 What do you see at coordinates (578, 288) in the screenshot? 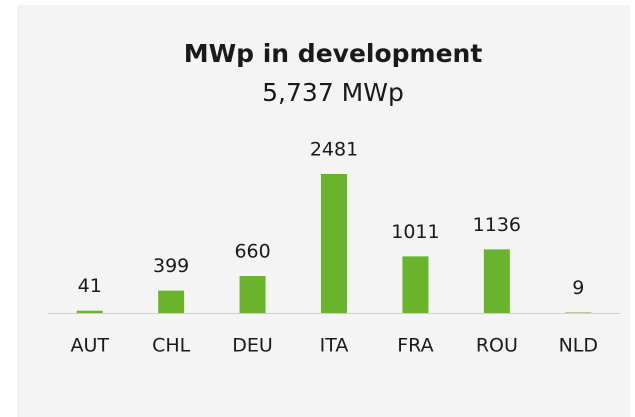
I see `value-label: 9` at bounding box center [578, 288].